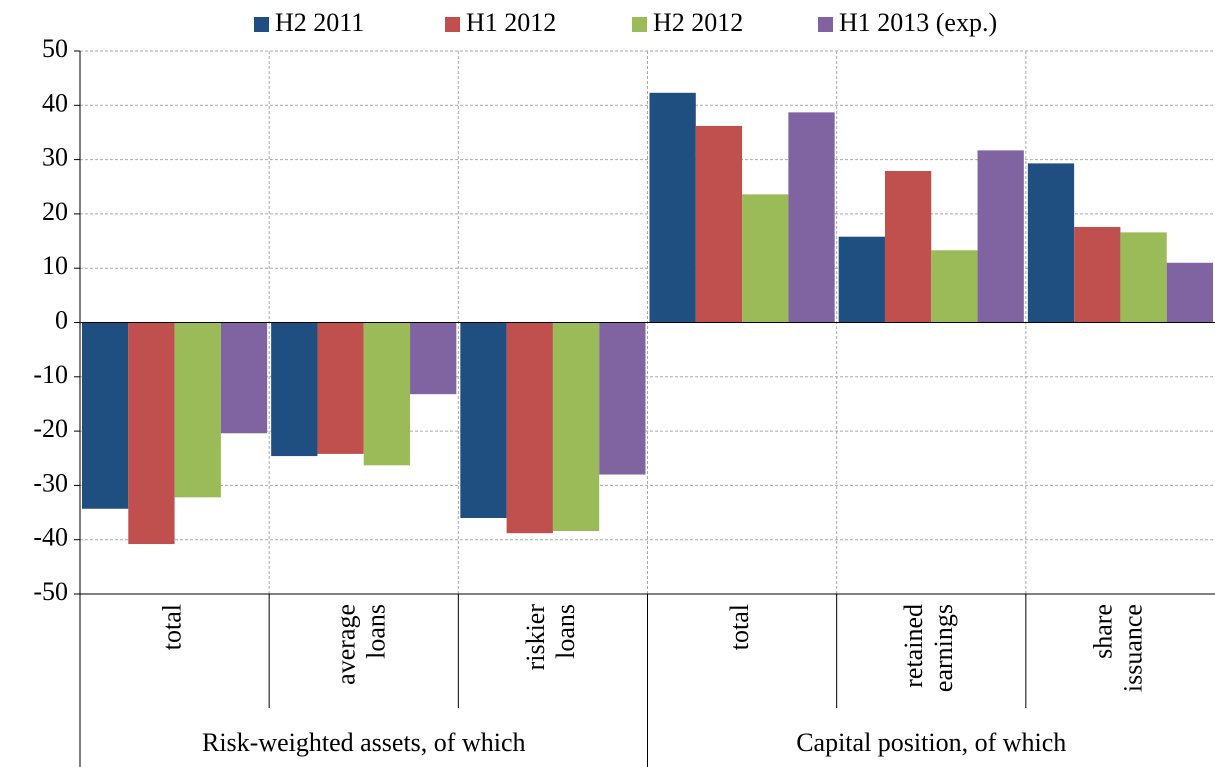 This screenshot has width=1215, height=767. Describe the element at coordinates (50, 537) in the screenshot. I see `y-tick-label: -40` at that location.